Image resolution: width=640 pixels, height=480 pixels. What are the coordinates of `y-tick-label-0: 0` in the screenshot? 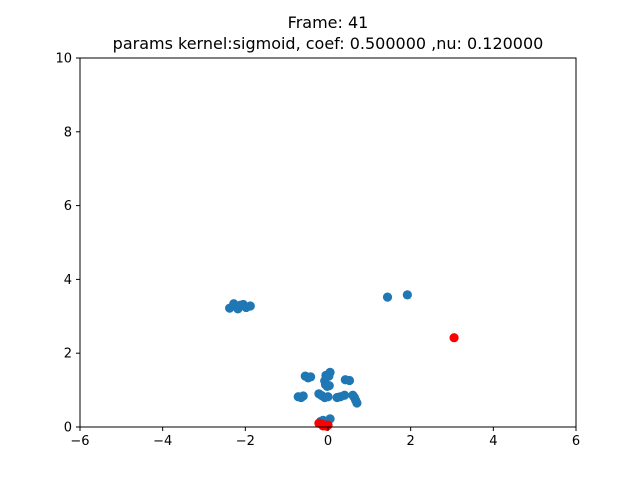 It's located at (68, 428).